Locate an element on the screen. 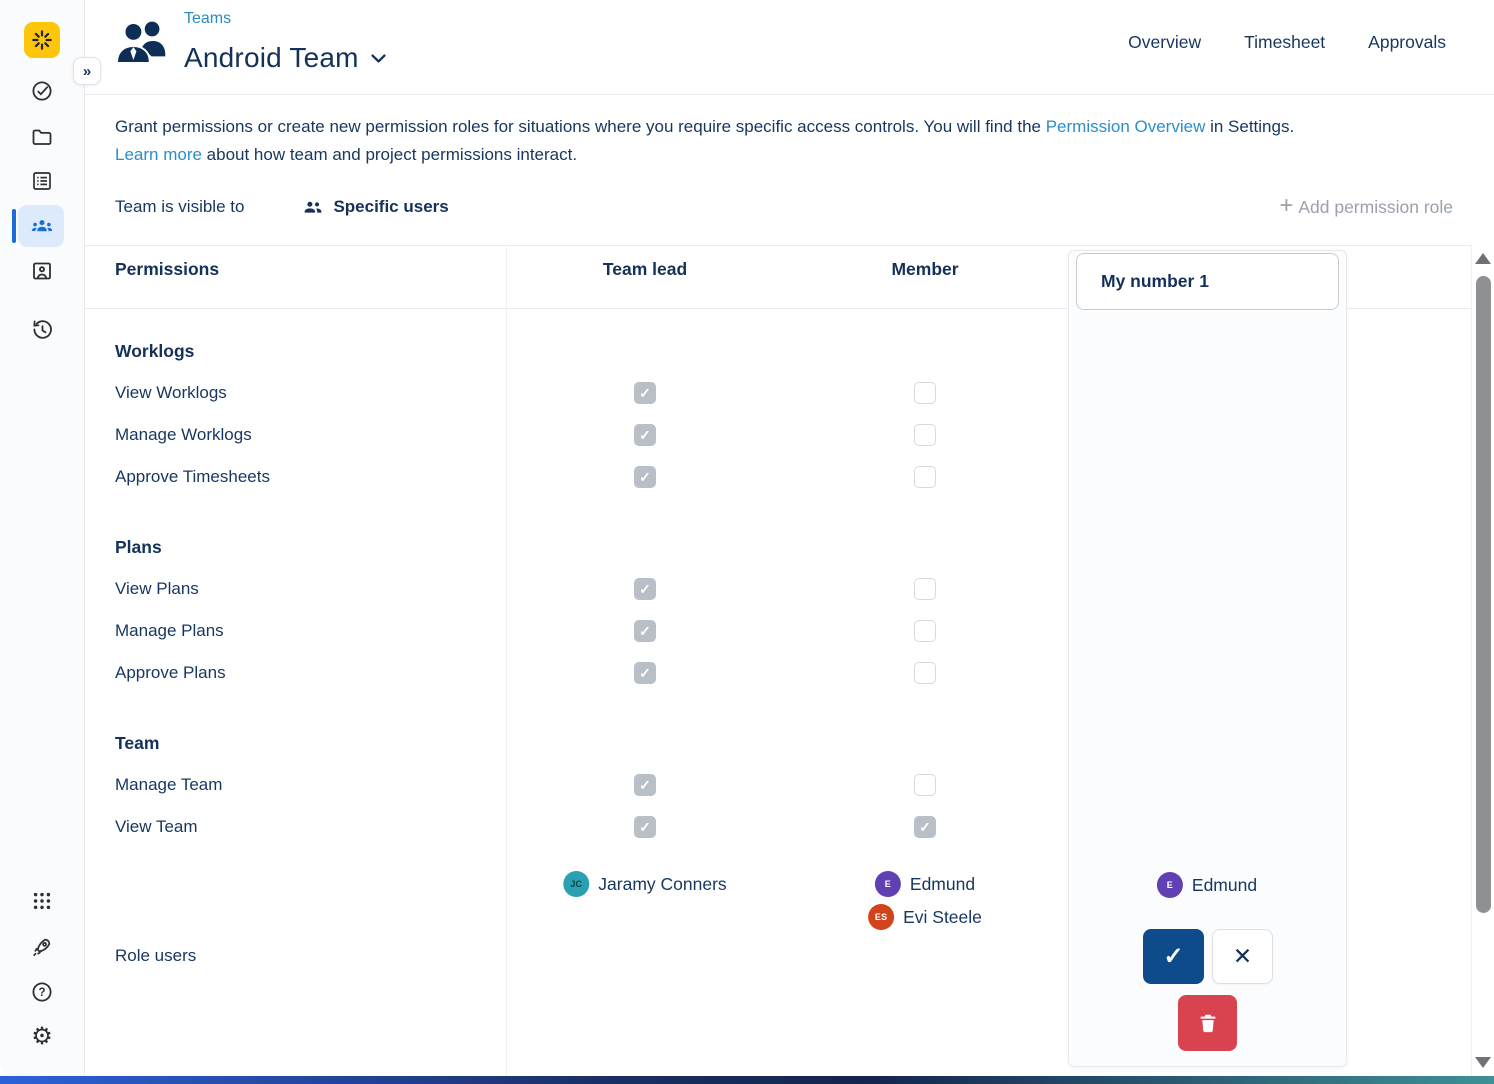 Image resolution: width=1494 pixels, height=1084 pixels. avatar: JC is located at coordinates (576, 884).